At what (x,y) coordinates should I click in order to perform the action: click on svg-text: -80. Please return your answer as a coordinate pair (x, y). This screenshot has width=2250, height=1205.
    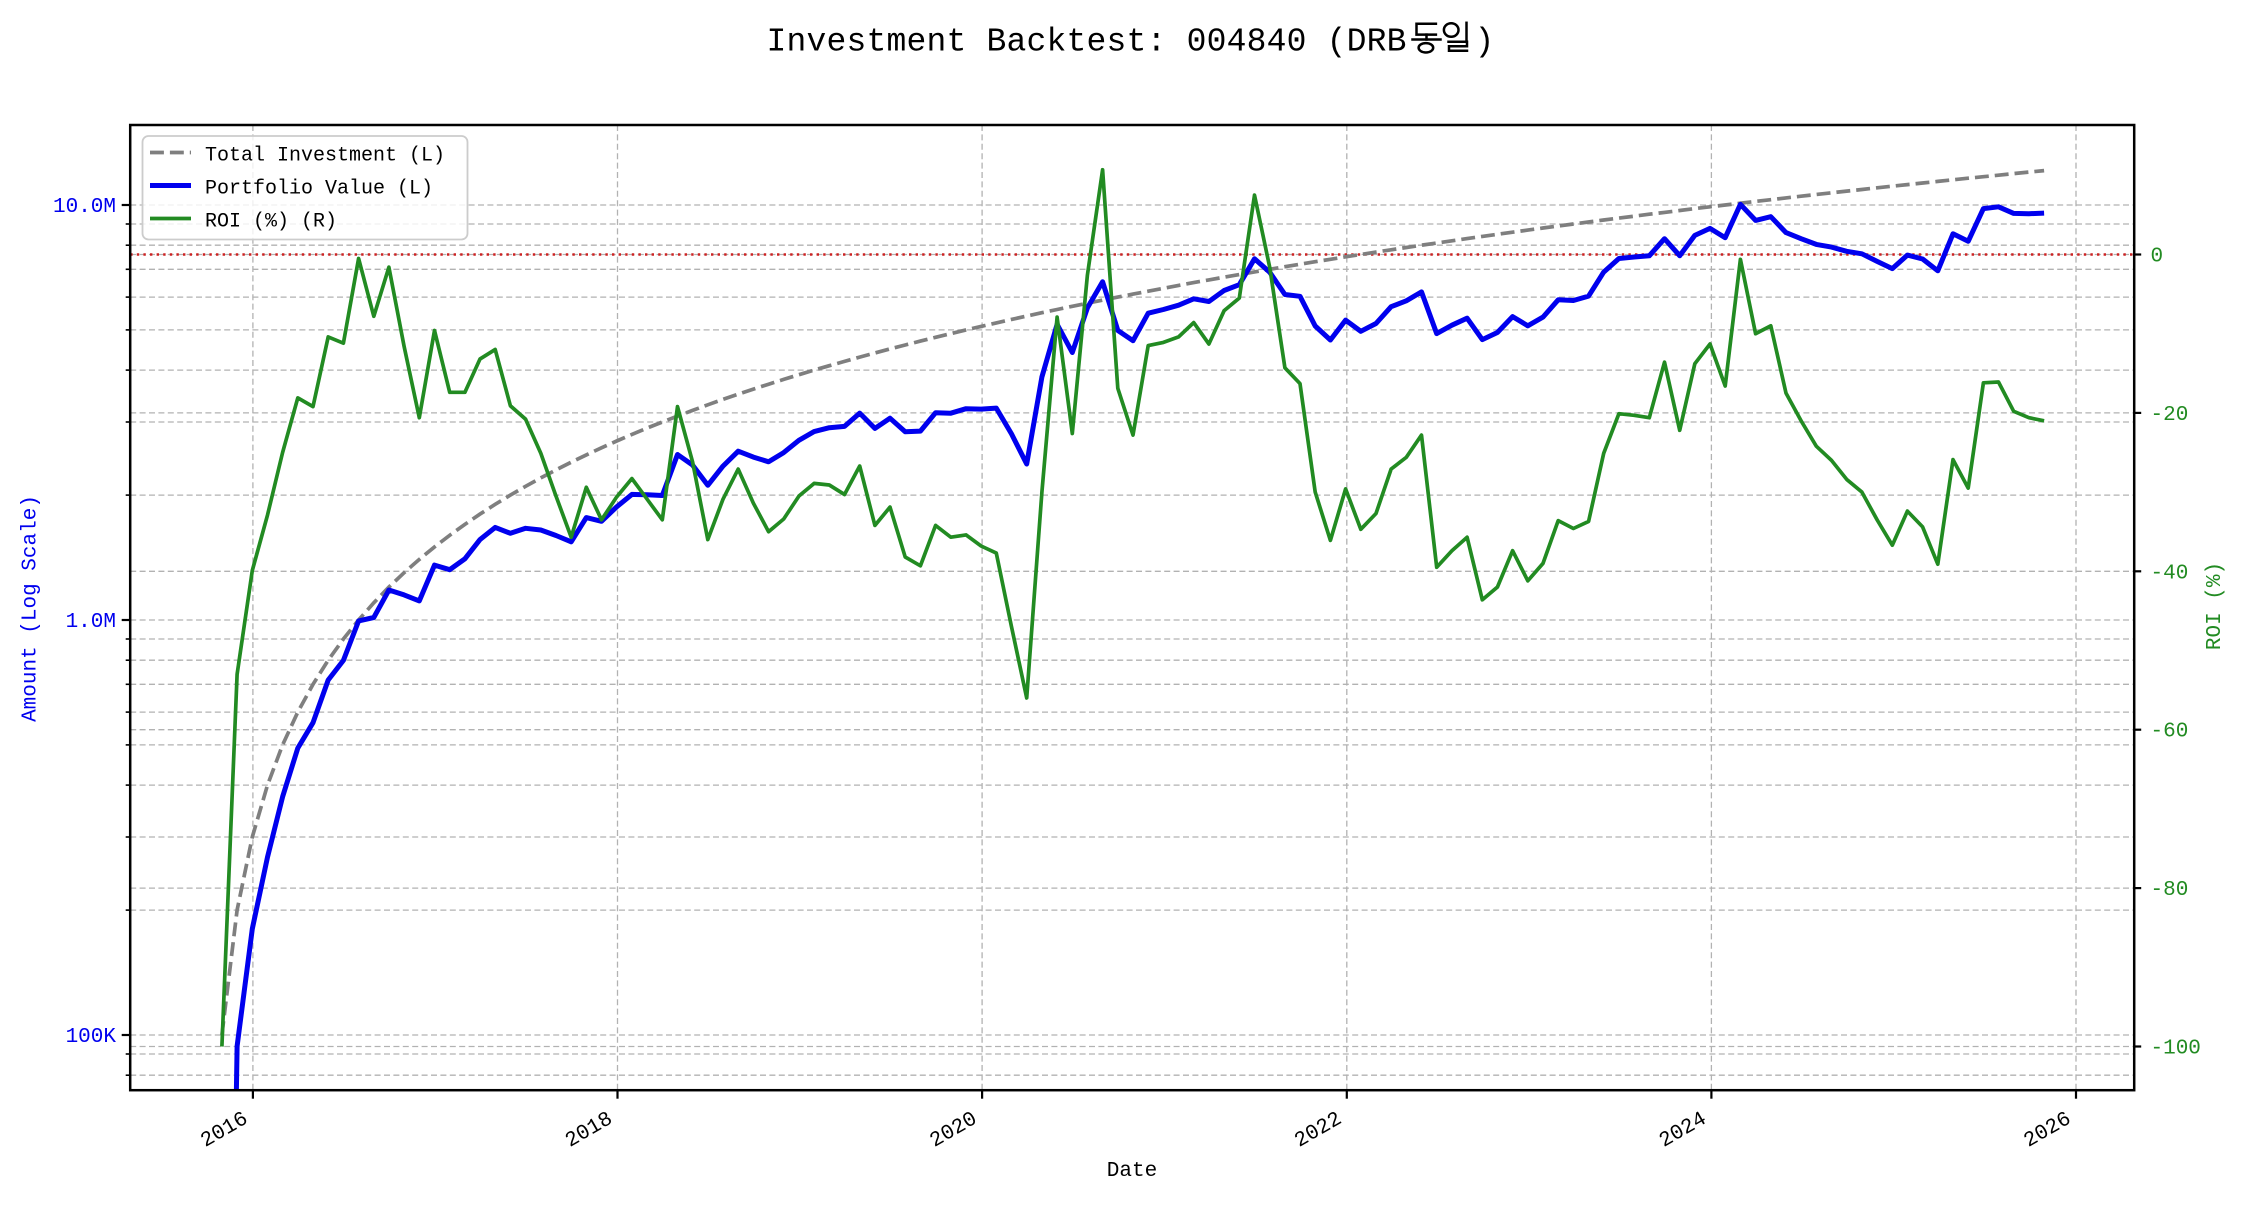
    Looking at the image, I should click on (2170, 890).